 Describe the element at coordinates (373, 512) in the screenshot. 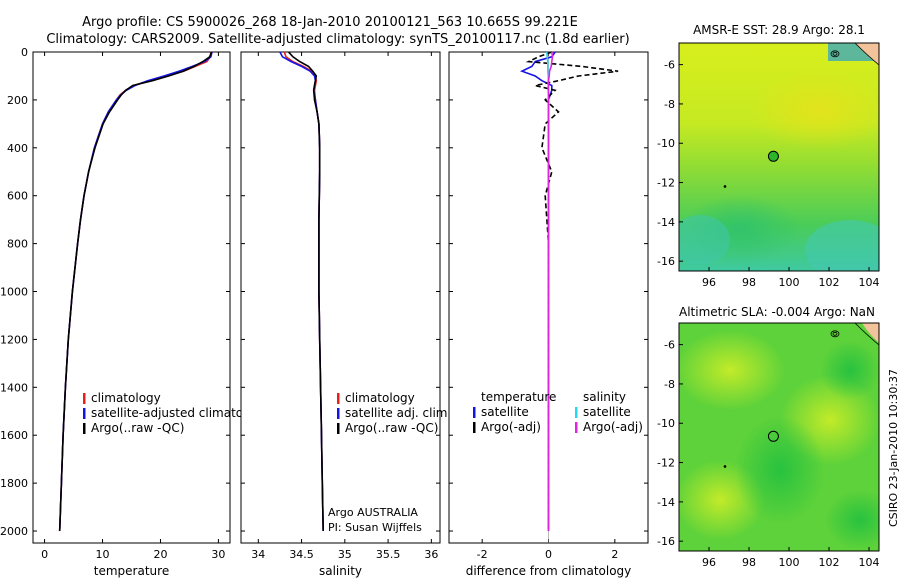

I see `argo-float-annotation: Argo AUSTRALIA` at that location.